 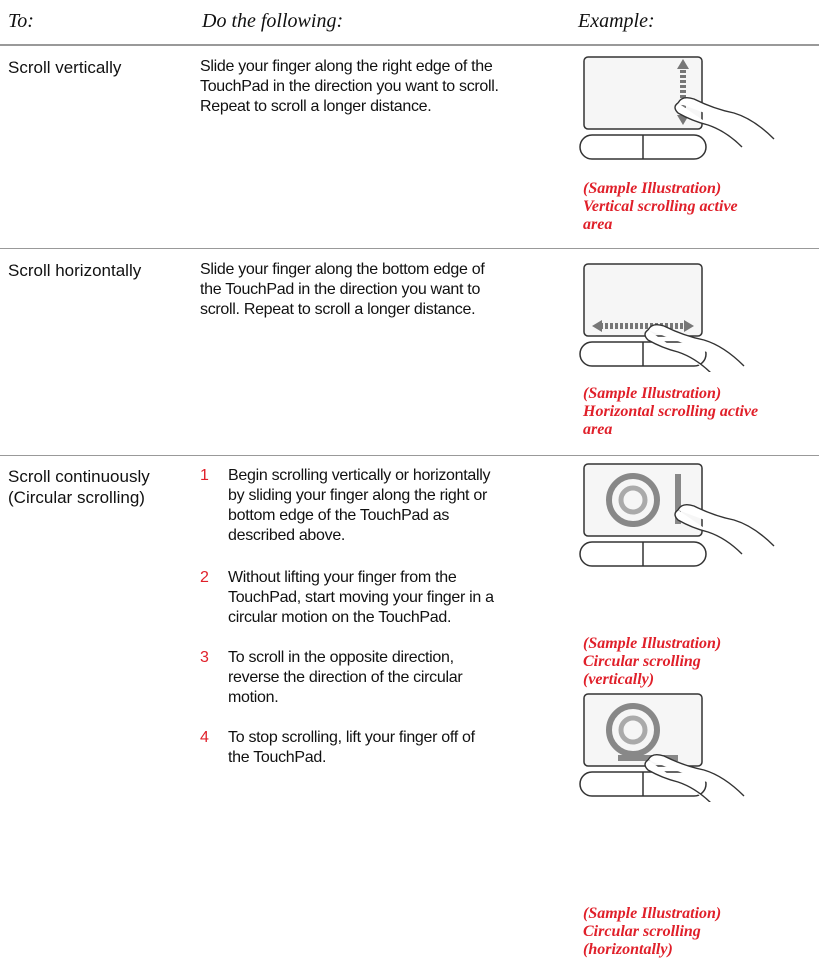 What do you see at coordinates (204, 577) in the screenshot?
I see `step-number: 2` at bounding box center [204, 577].